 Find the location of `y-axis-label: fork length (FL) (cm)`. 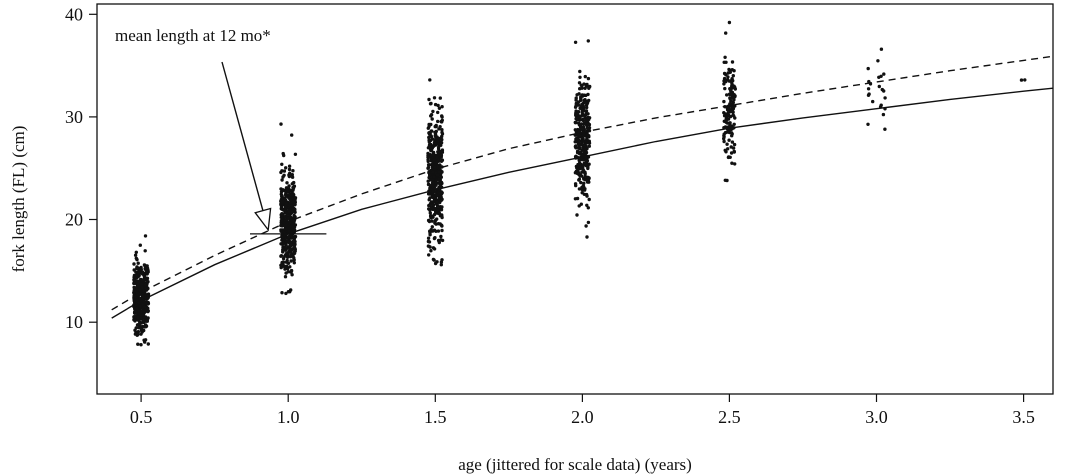

y-axis-label: fork length (FL) (cm) is located at coordinates (18, 199).